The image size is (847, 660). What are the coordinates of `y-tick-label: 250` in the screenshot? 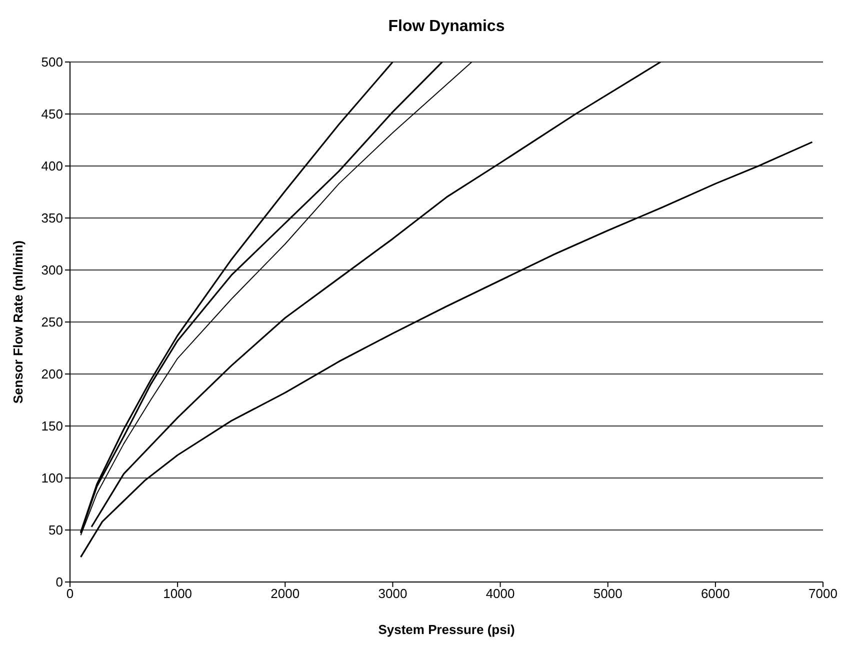 It's located at (52, 322).